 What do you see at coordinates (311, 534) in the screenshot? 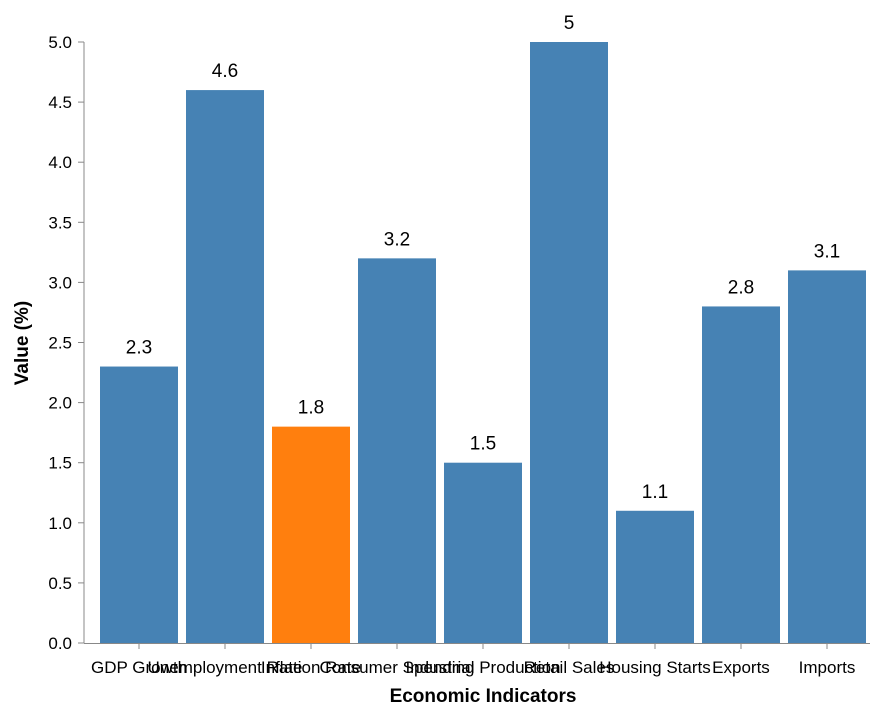
I see `bar-inflation-rate` at bounding box center [311, 534].